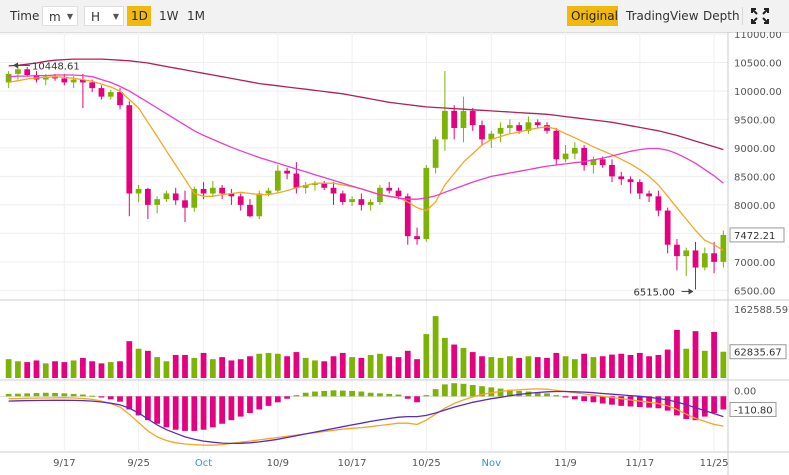 Image resolution: width=789 pixels, height=475 pixels. What do you see at coordinates (721, 16) in the screenshot?
I see `view-depth-button: Depth` at bounding box center [721, 16].